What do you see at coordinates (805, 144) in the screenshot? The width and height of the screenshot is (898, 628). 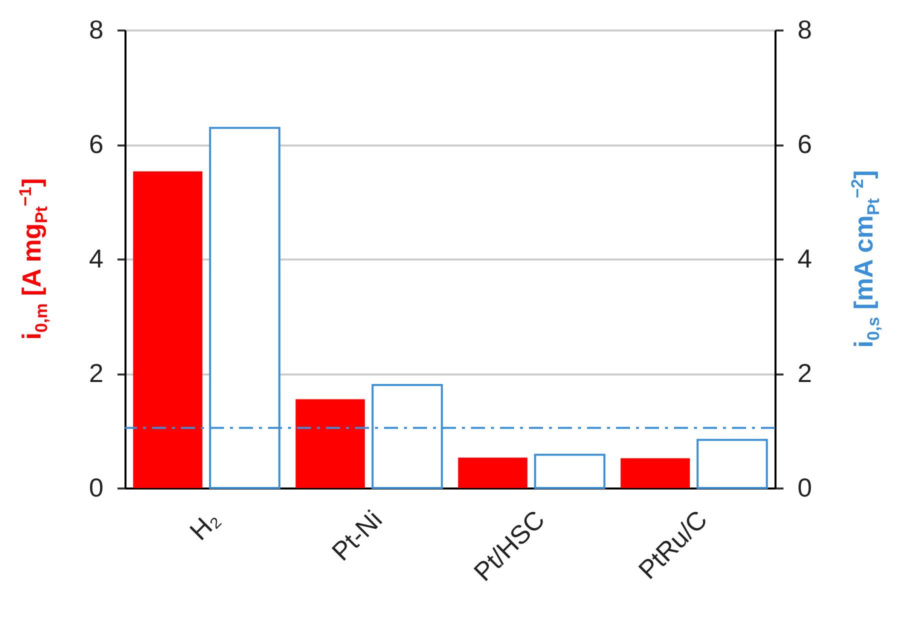 I see `y2-tick-label: 6` at bounding box center [805, 144].